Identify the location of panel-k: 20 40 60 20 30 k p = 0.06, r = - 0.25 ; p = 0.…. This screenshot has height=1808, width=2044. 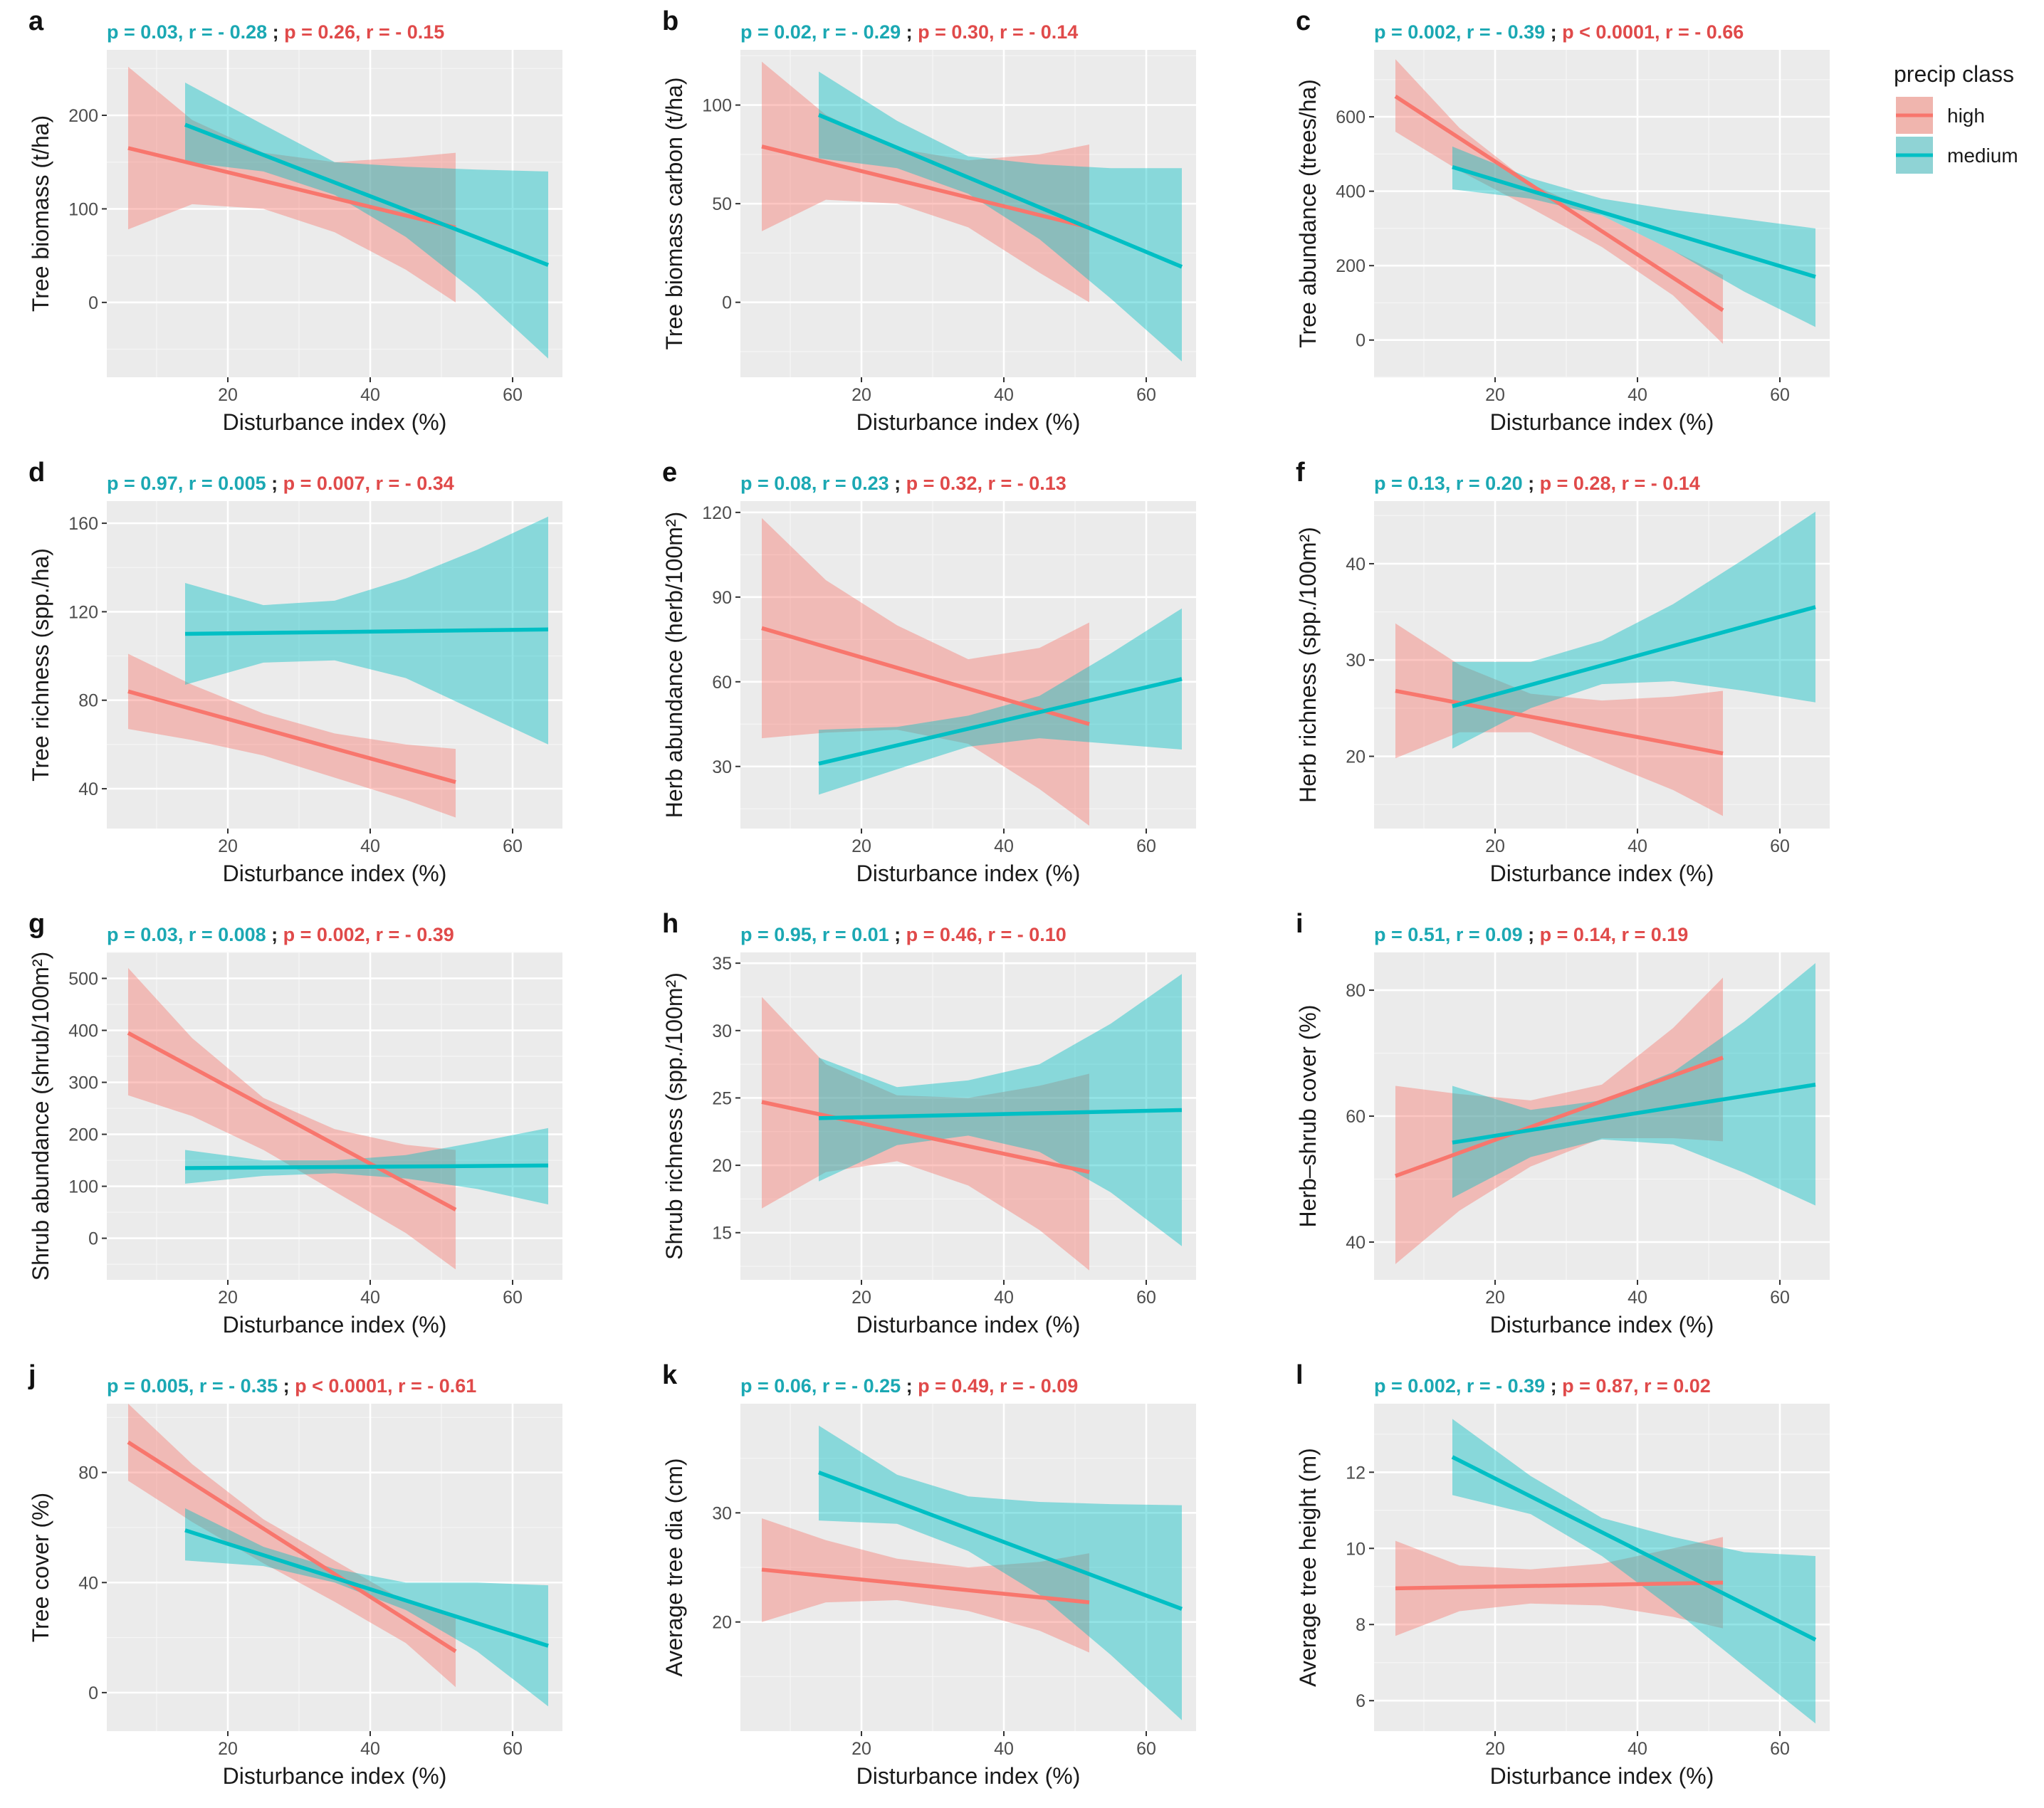
(928, 1575).